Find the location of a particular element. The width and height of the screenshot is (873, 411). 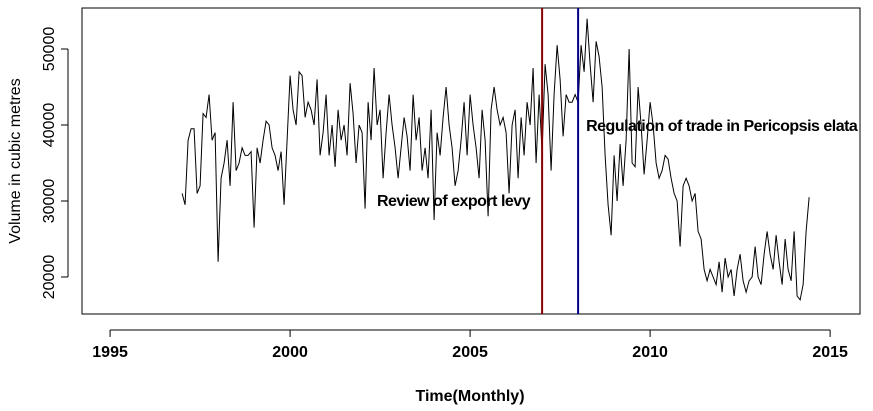

y-axis-label: Volume in cubic metres is located at coordinates (15, 160).